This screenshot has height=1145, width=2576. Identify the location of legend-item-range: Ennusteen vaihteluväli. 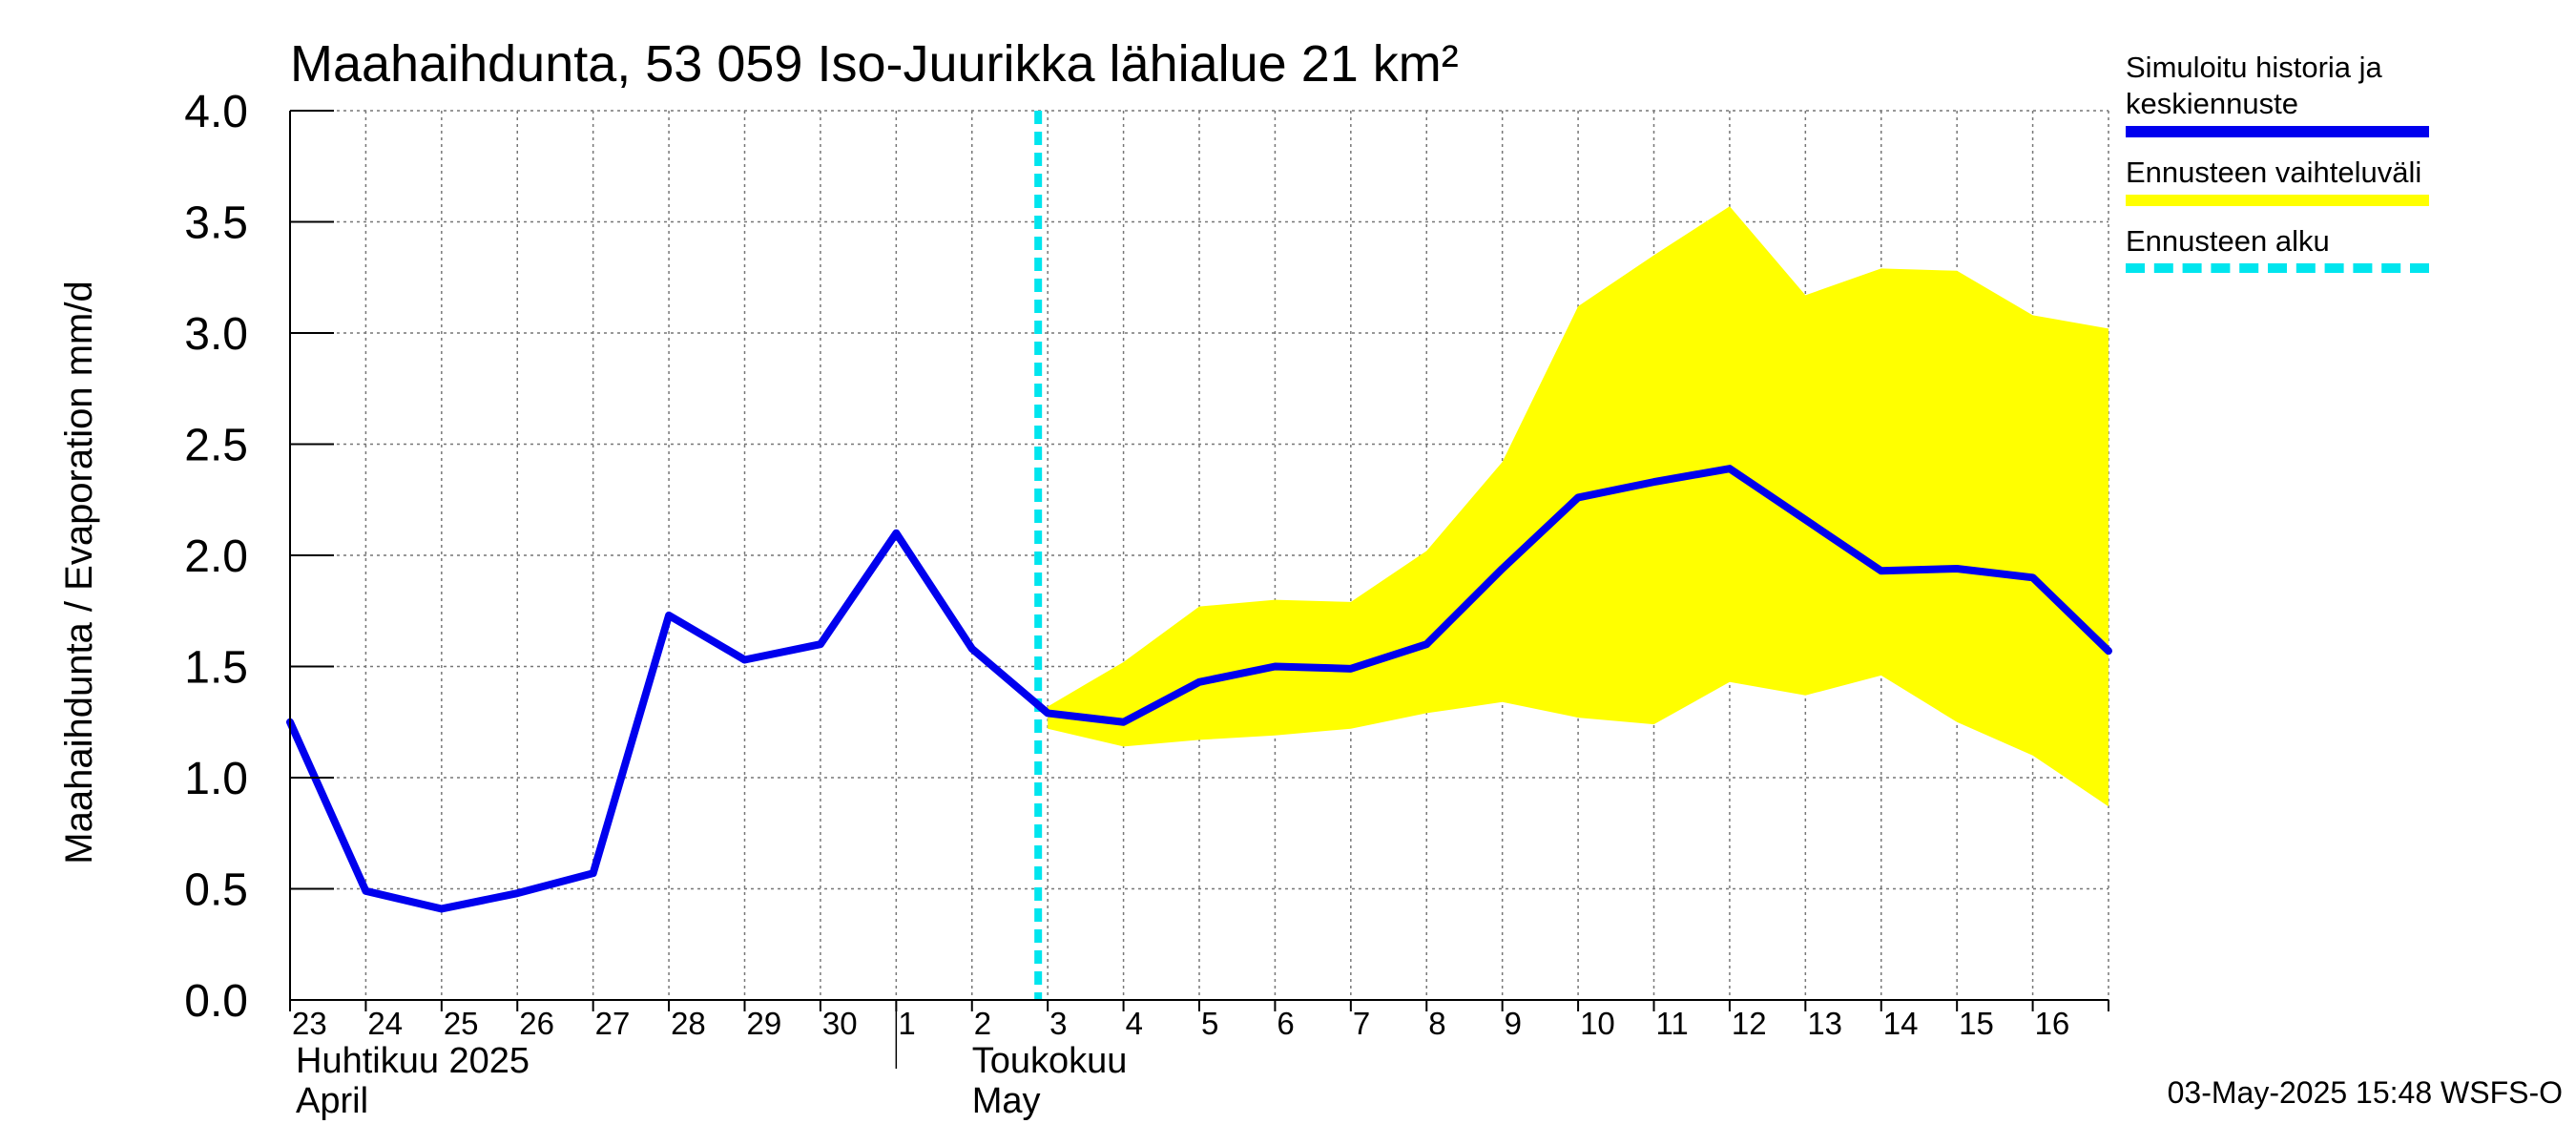
(2335, 180).